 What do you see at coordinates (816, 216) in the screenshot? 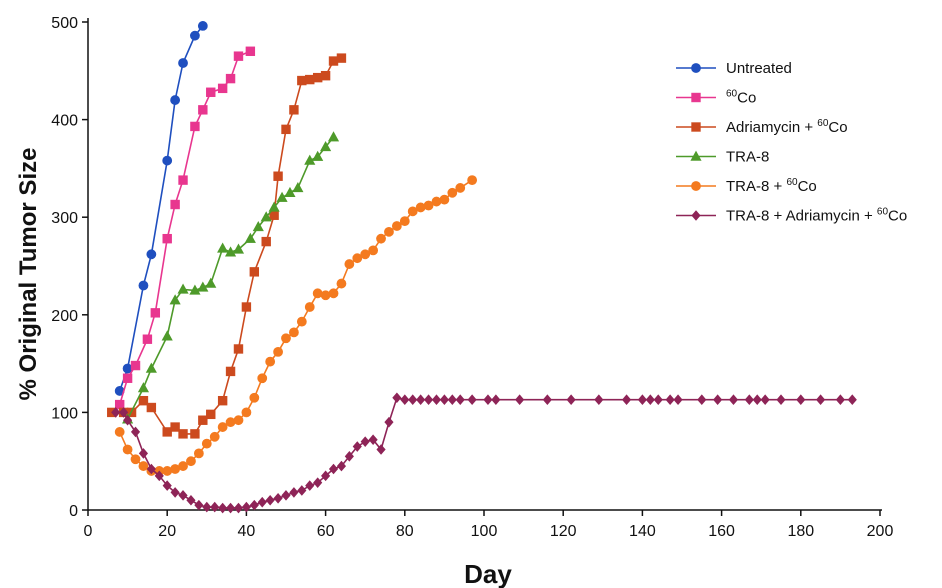
I see `legend-label: TRA-8 + Adriamycin + 60Co` at bounding box center [816, 216].